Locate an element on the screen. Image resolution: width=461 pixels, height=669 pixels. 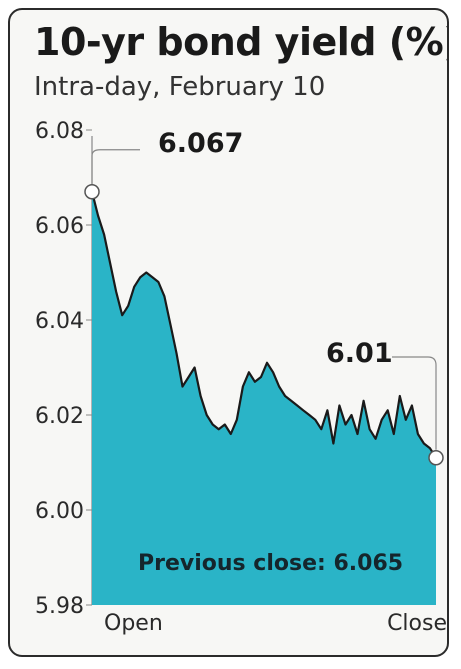
open-point-marker is located at coordinates (92, 192).